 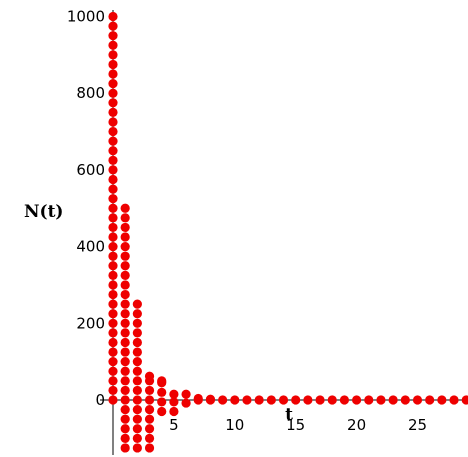 I want to click on x-tick-label: 15, so click(x=295, y=425).